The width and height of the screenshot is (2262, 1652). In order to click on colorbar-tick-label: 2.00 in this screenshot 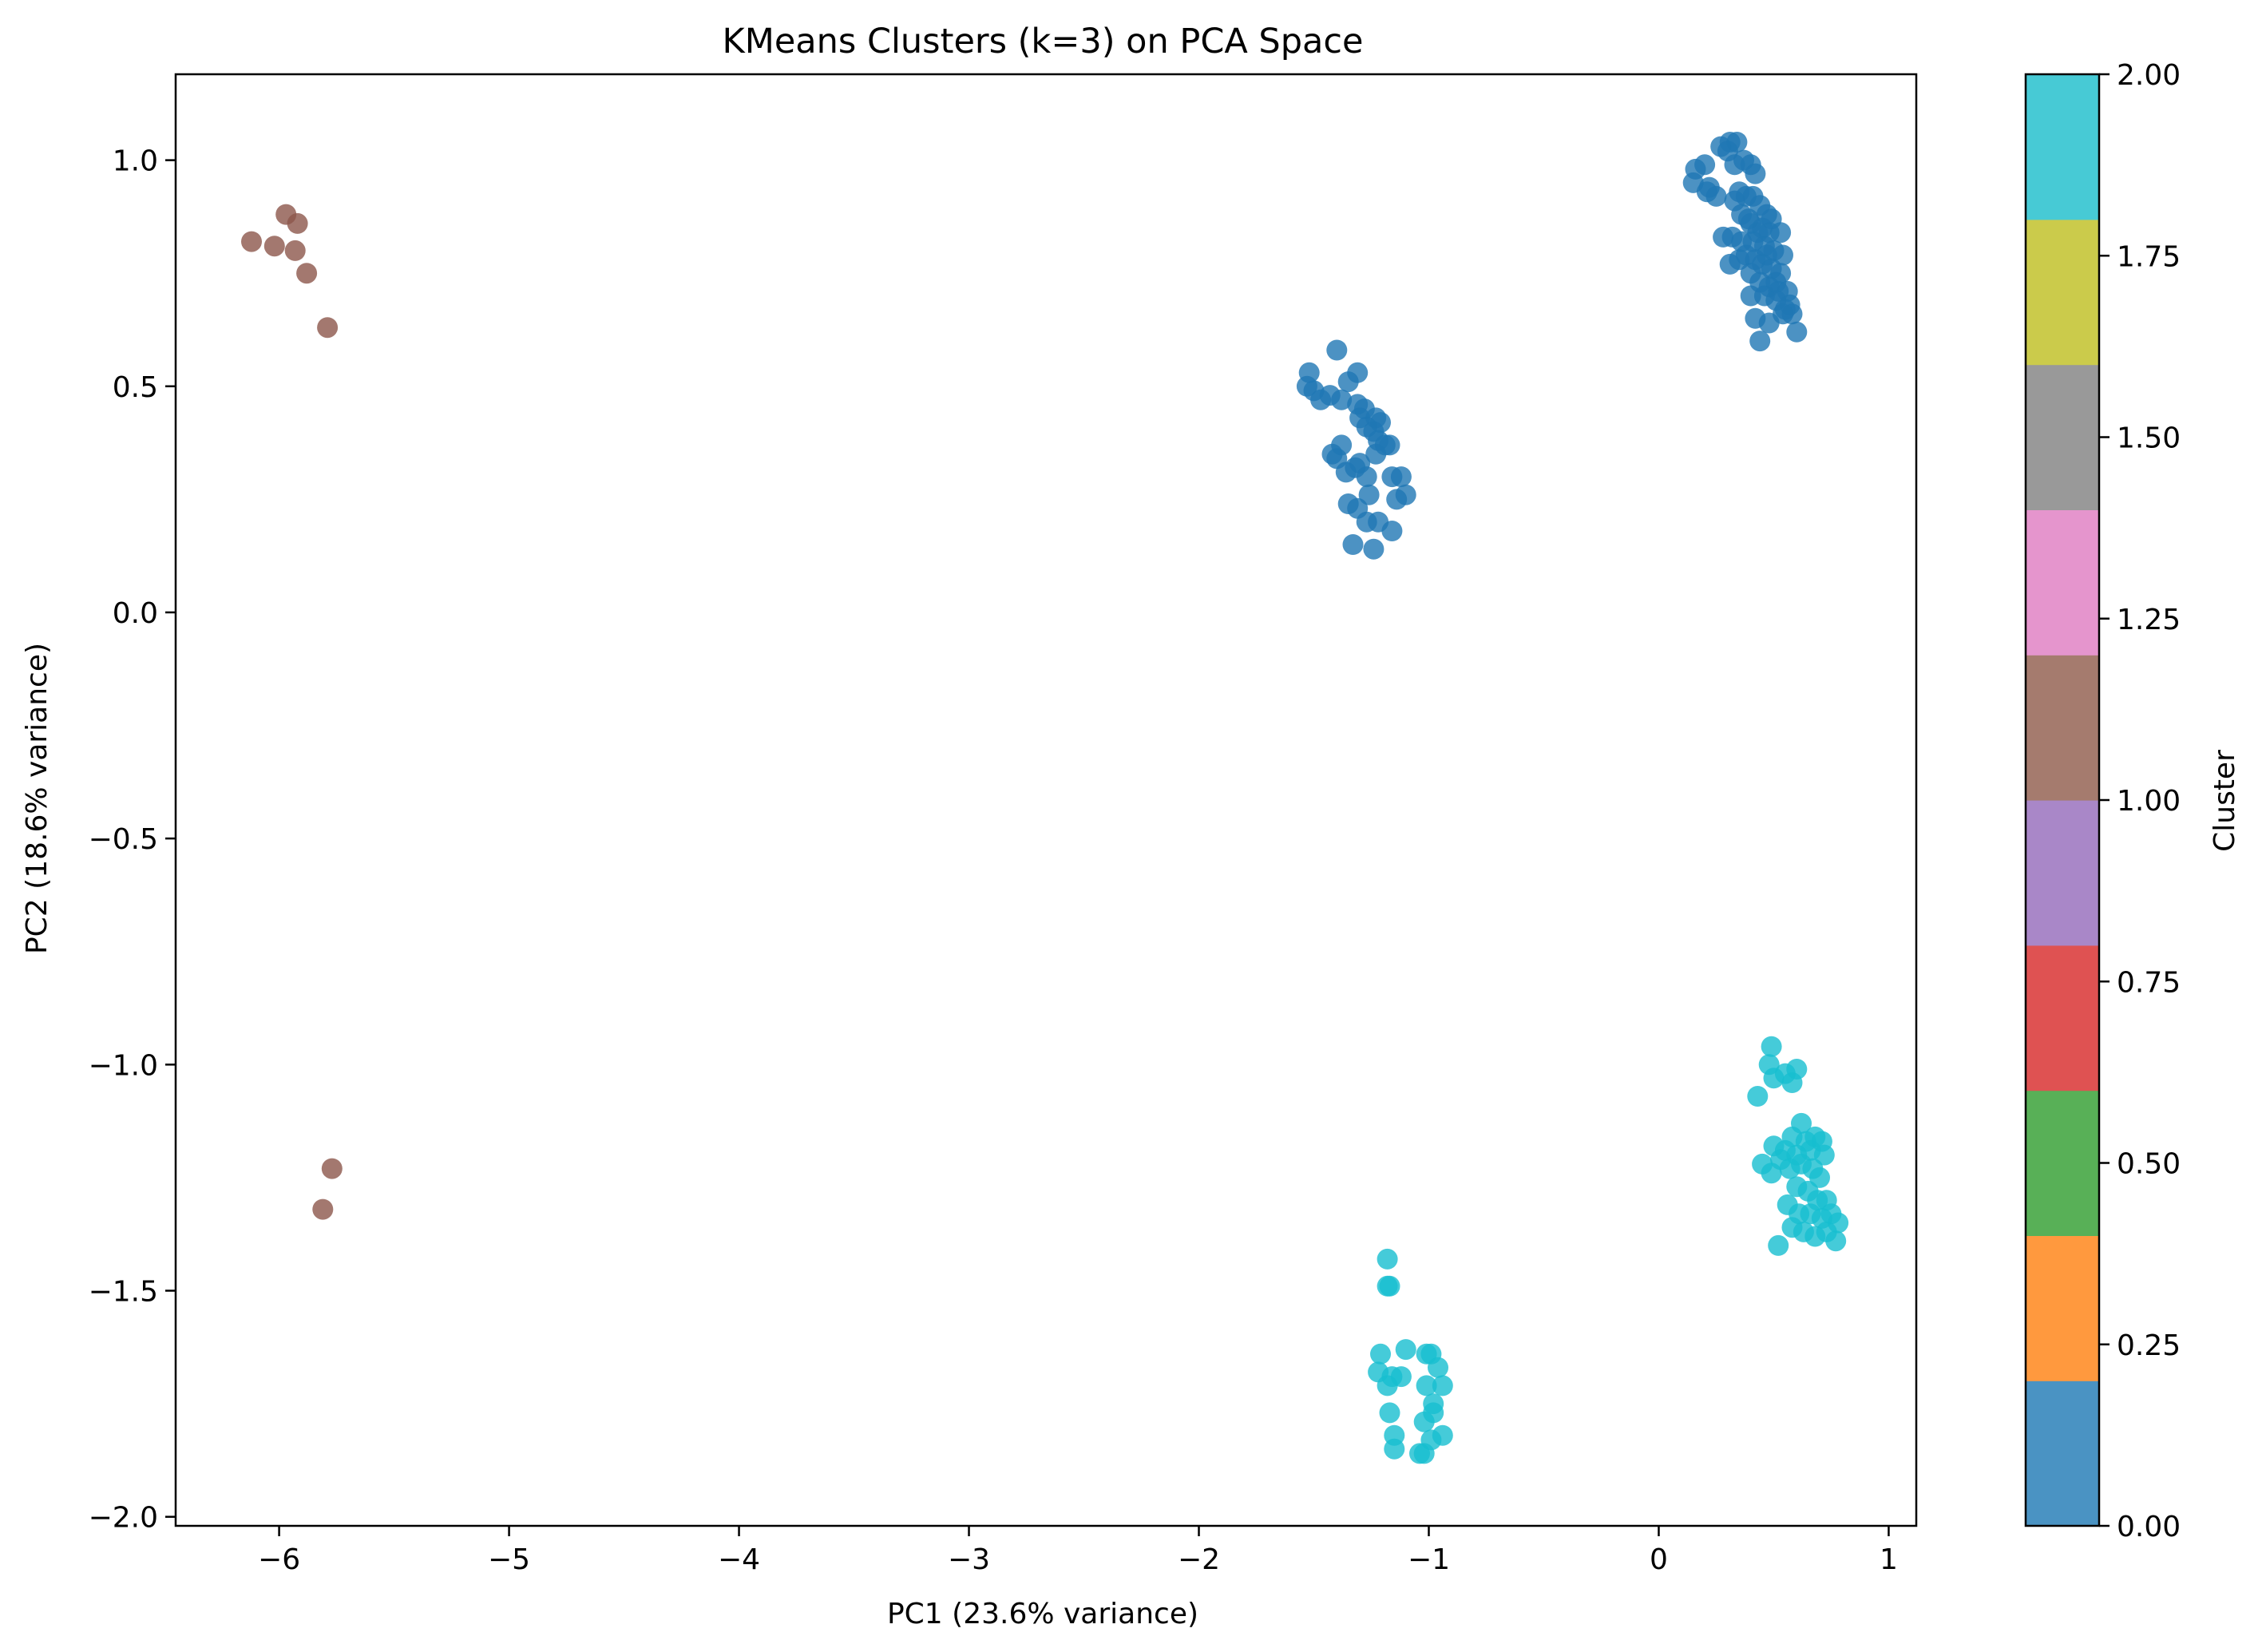, I will do `click(2149, 75)`.